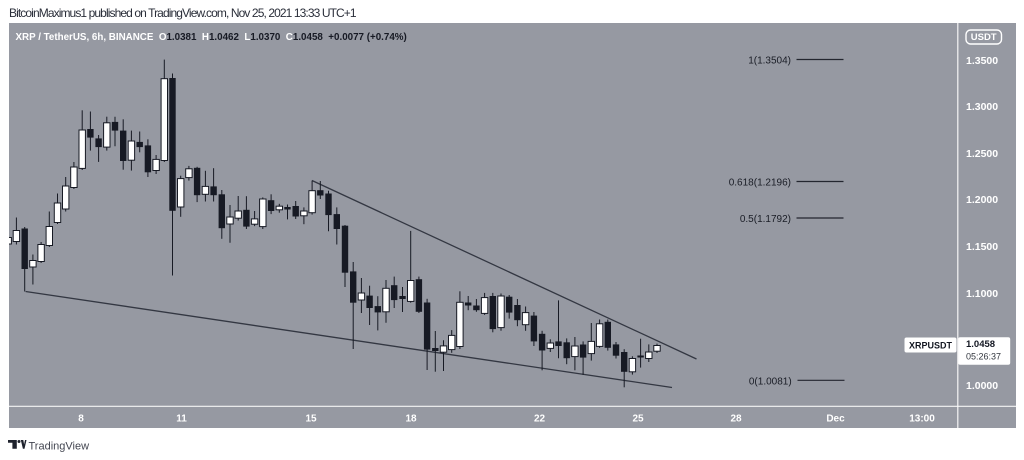  Describe the element at coordinates (770, 381) in the screenshot. I see `svg-text: 0(1.0081)` at that location.